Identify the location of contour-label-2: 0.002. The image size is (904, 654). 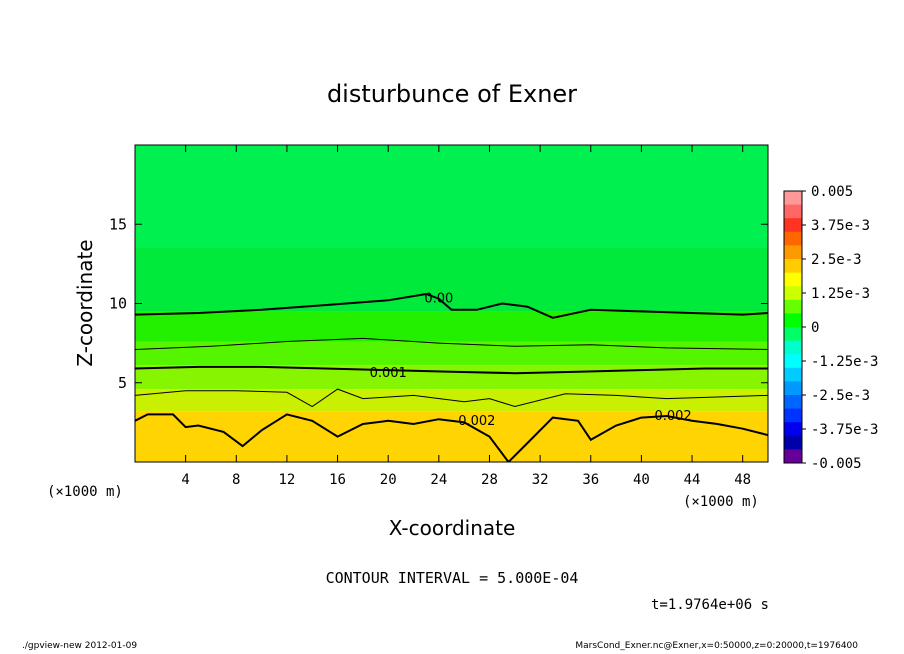
(476, 421).